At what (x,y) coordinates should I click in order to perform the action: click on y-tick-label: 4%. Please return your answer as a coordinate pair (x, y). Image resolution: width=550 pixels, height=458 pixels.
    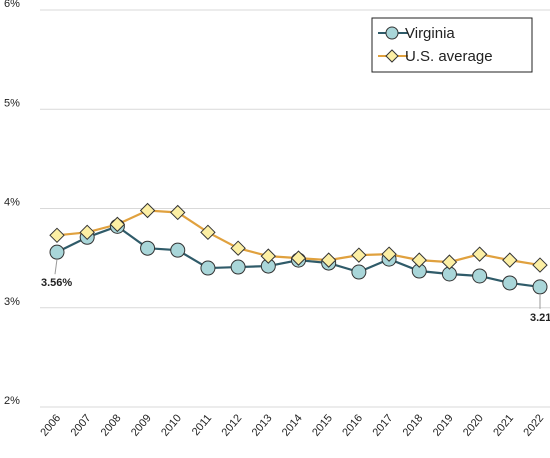
    Looking at the image, I should click on (12, 203).